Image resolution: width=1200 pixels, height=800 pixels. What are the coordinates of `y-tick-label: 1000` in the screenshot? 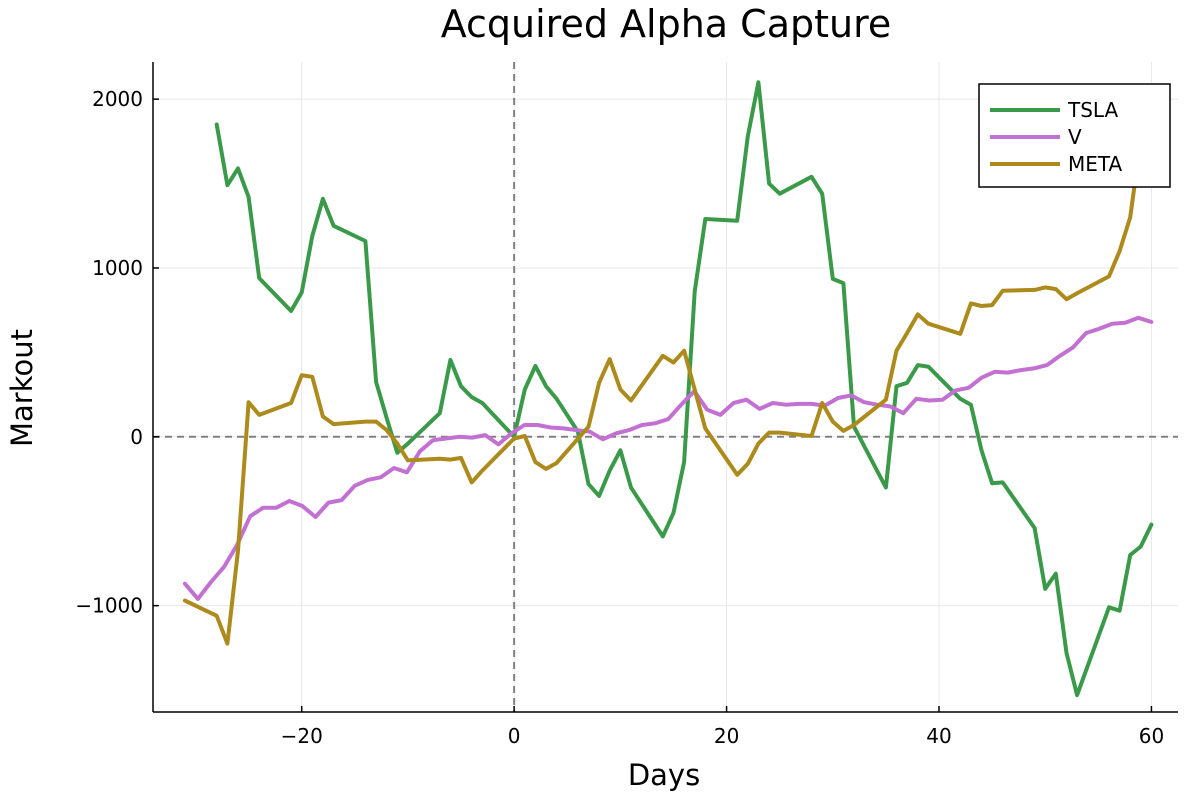 It's located at (117, 268).